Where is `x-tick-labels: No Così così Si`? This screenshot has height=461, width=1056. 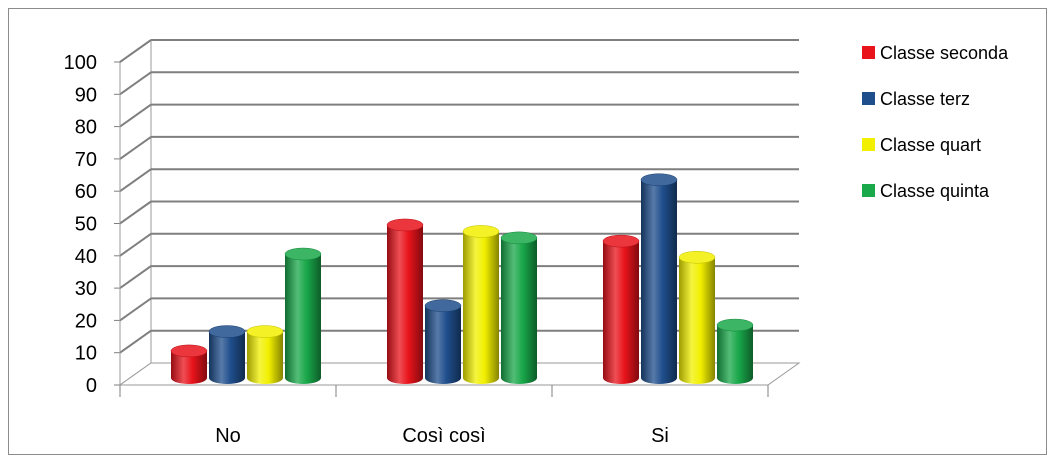
x-tick-labels: No Così così Si is located at coordinates (442, 436).